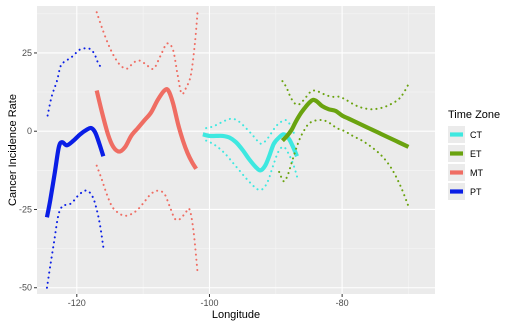 The height and width of the screenshot is (322, 518). I want to click on y-tick-label: -50, so click(25, 288).